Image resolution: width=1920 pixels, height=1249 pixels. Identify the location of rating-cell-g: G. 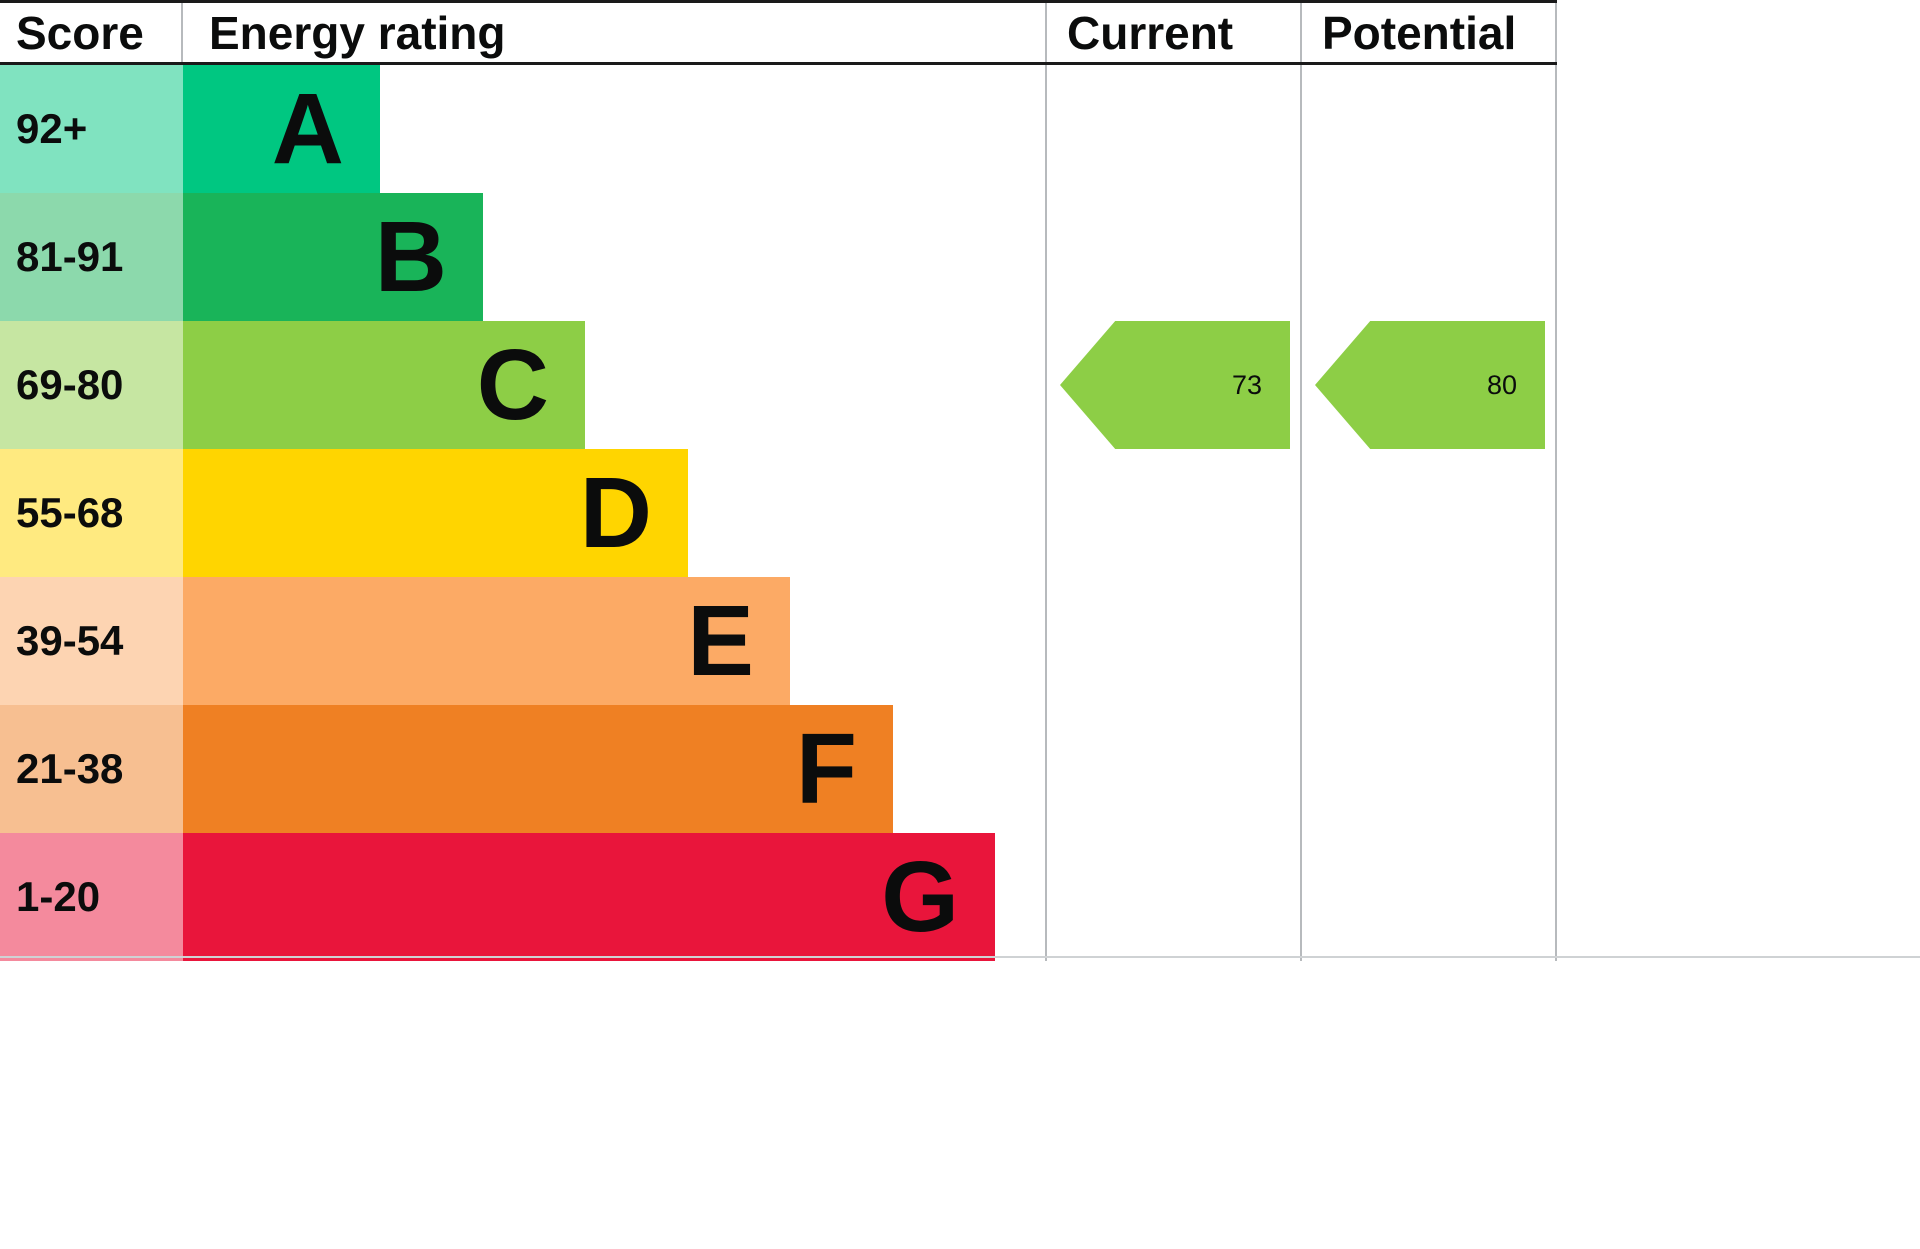
(614, 897).